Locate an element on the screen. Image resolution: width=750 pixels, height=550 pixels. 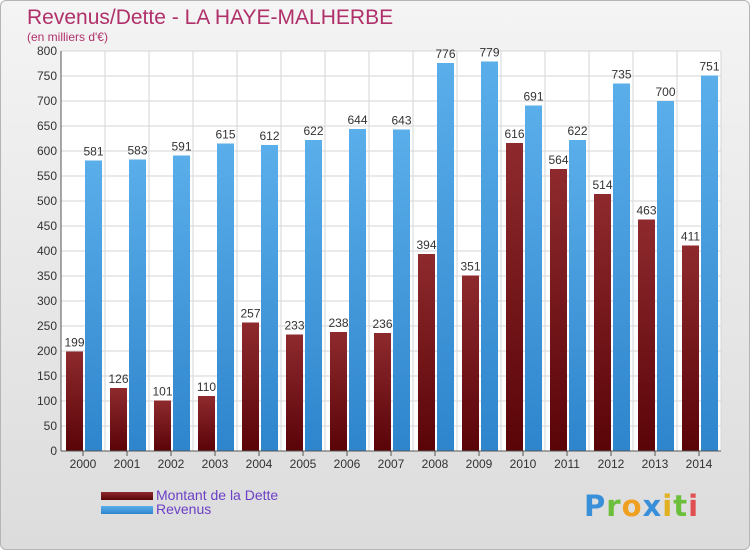
chart-subtitle: (en milliers d'€) is located at coordinates (67, 37).